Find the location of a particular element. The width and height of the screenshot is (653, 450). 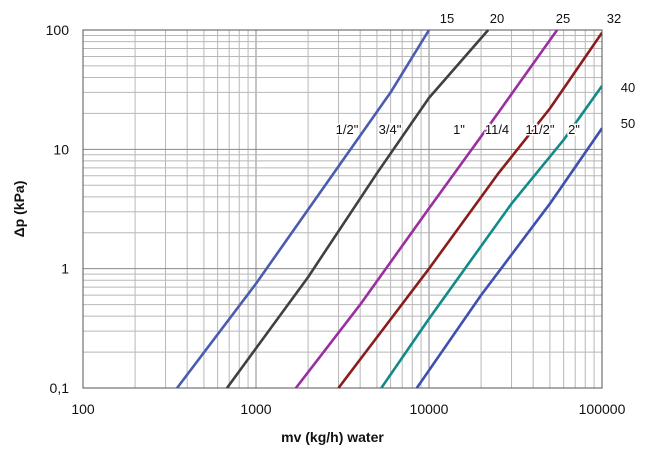

pipe-size-label: 2" is located at coordinates (574, 129).